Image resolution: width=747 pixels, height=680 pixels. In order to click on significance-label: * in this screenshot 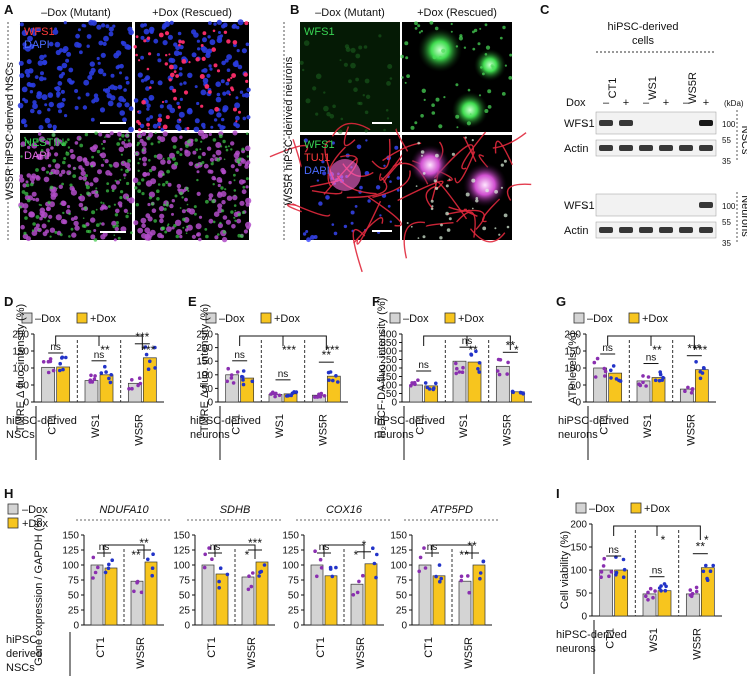, I will do `click(706, 540)`.